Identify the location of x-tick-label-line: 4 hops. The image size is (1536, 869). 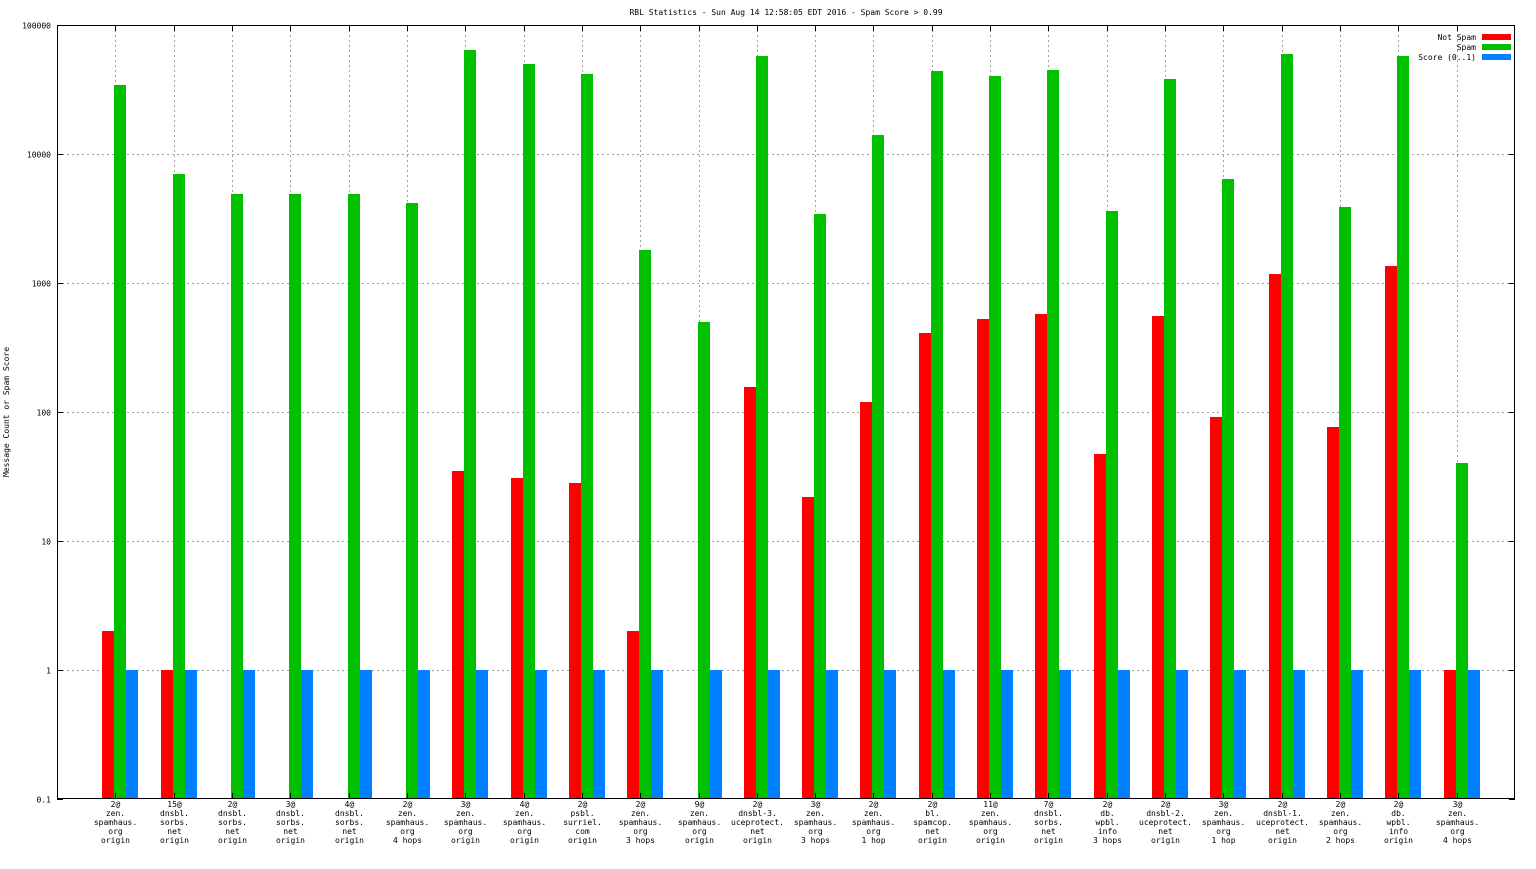
(407, 840).